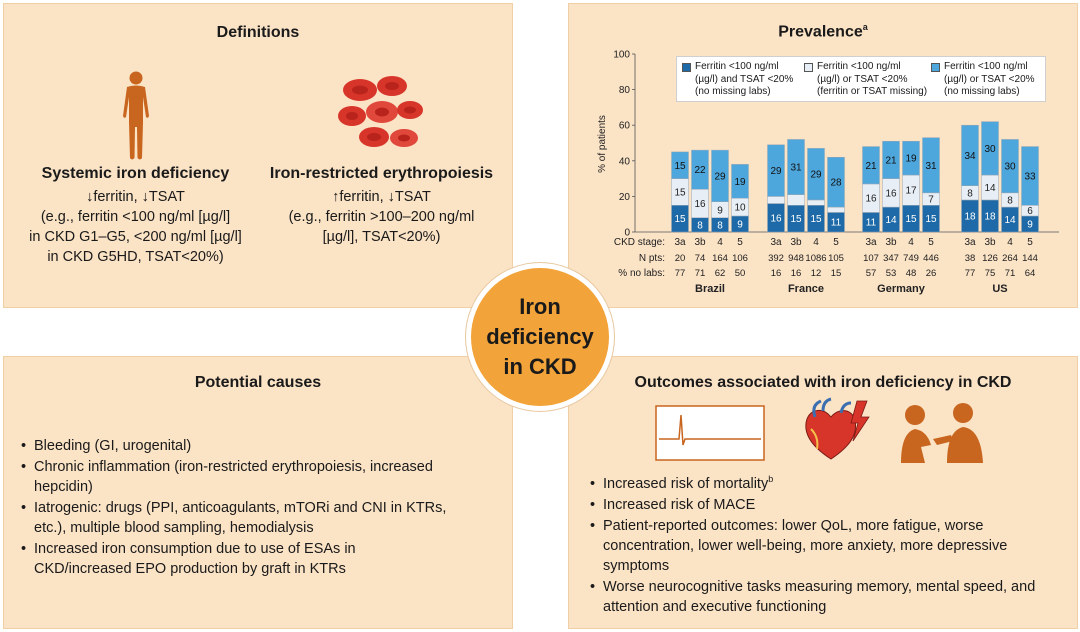  What do you see at coordinates (911, 258) in the screenshot?
I see `npts-value: 749` at bounding box center [911, 258].